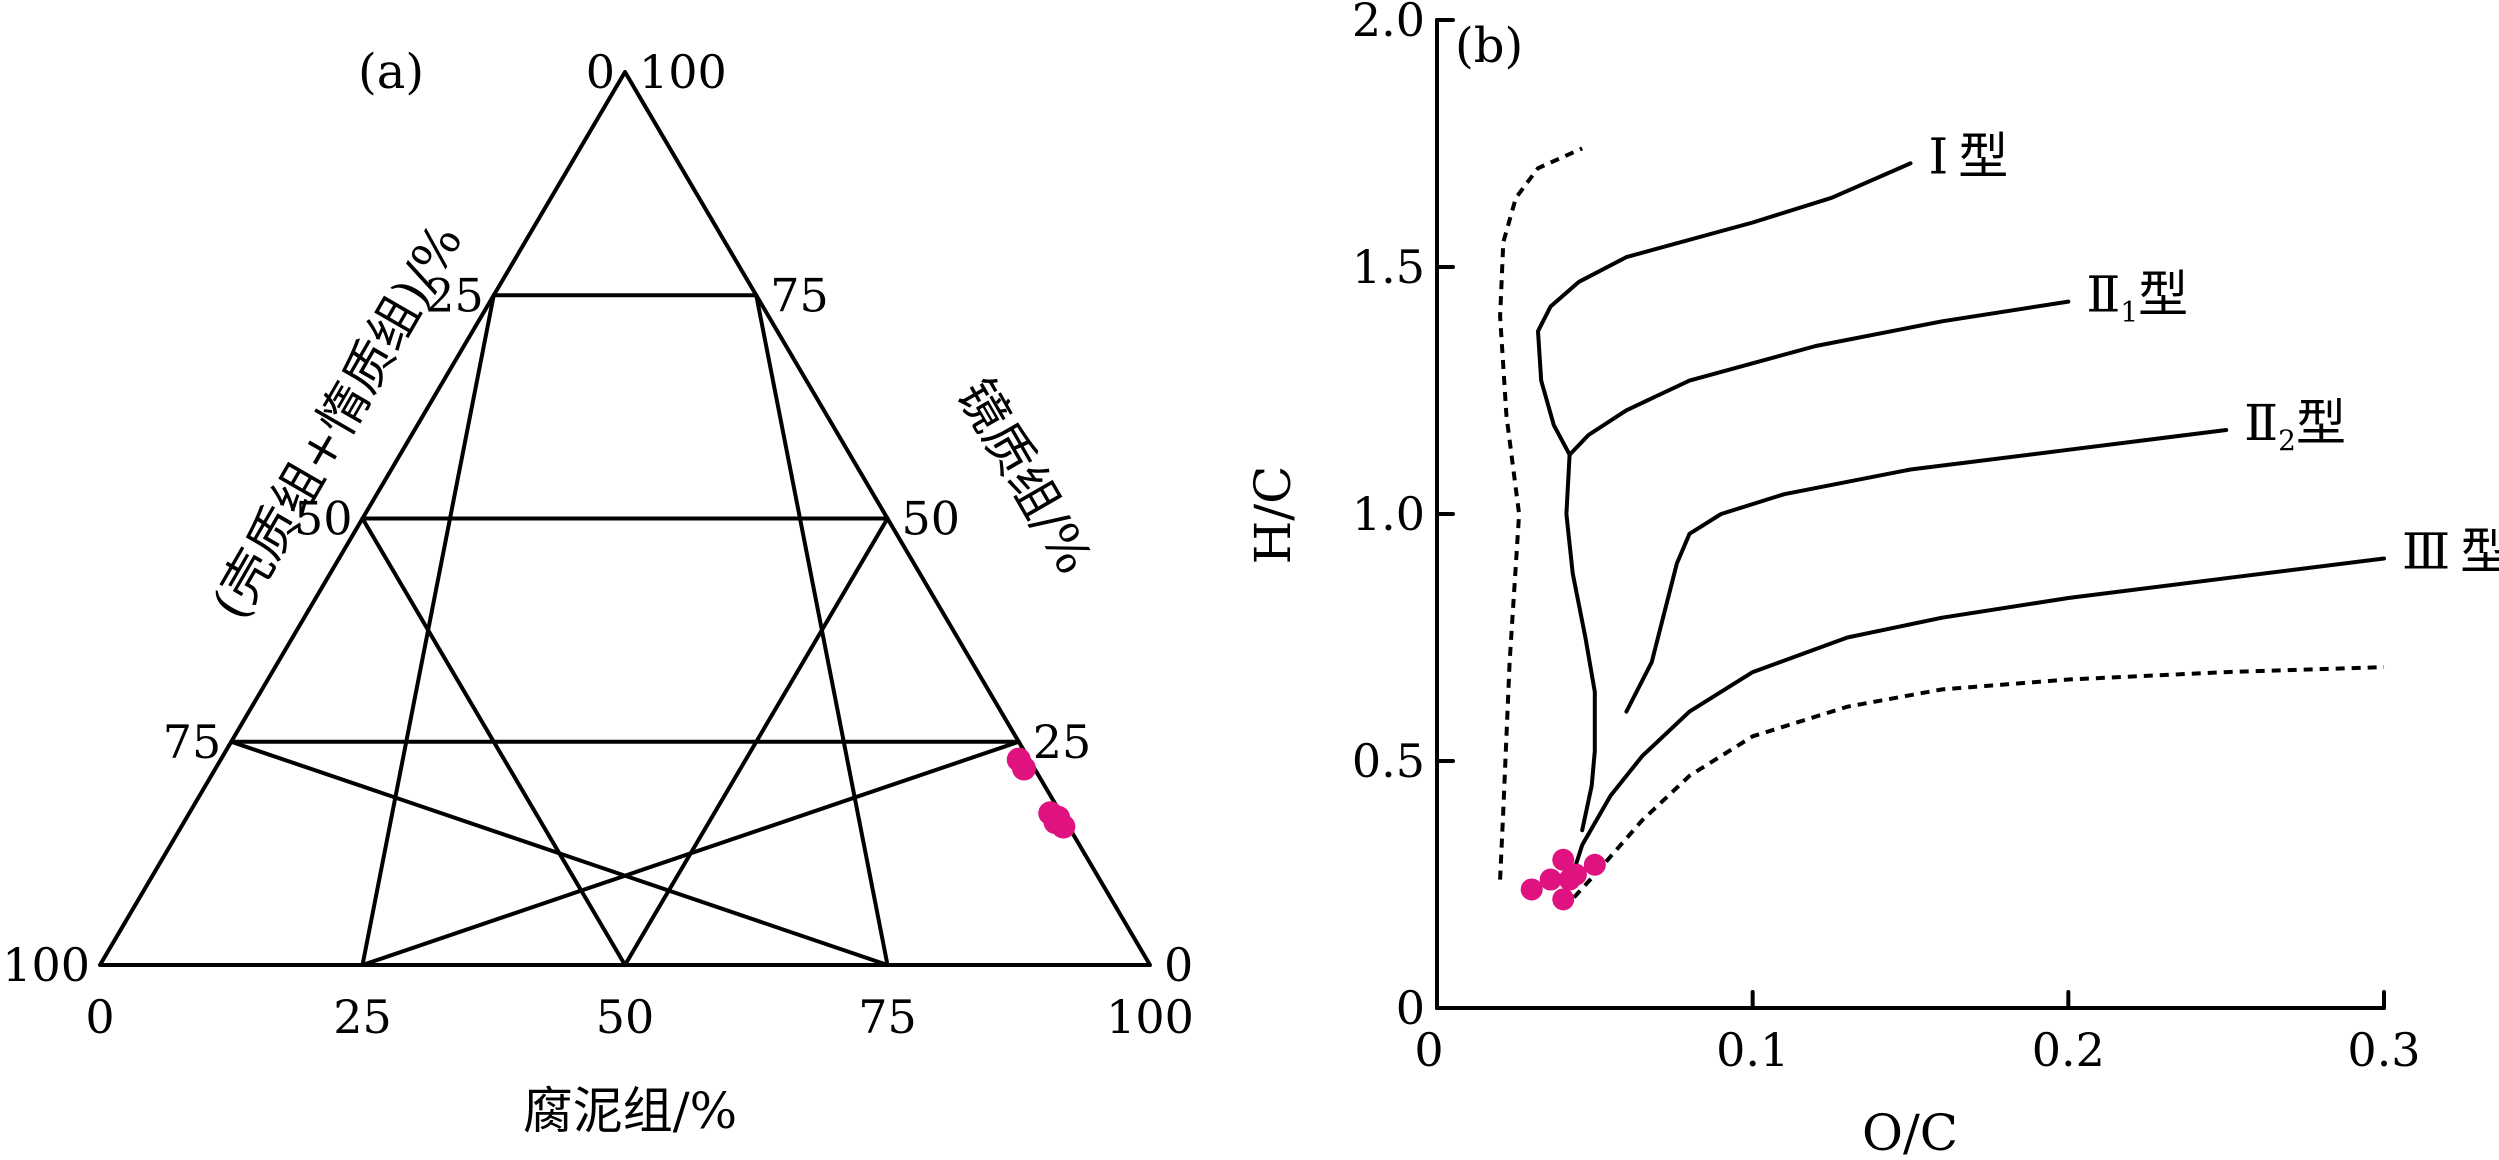 This screenshot has width=2499, height=1160. Describe the element at coordinates (1489, 46) in the screenshot. I see `vk-panel-label: (b)` at that location.